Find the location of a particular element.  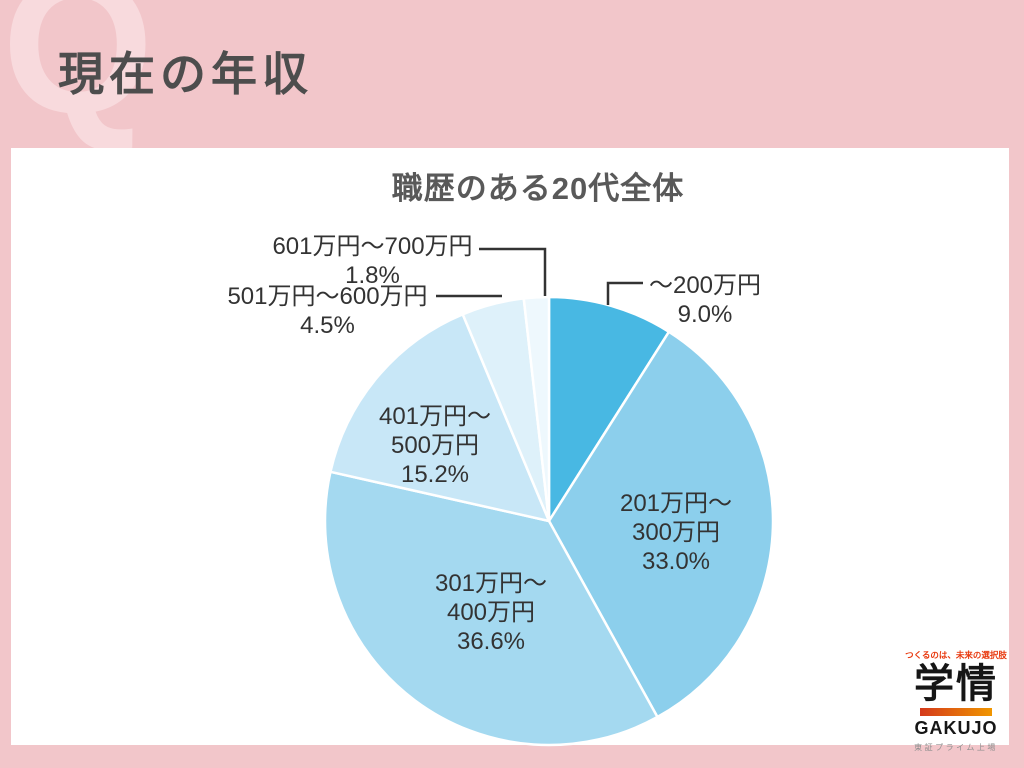

pie-label-percent: 1.8% is located at coordinates (372, 275).